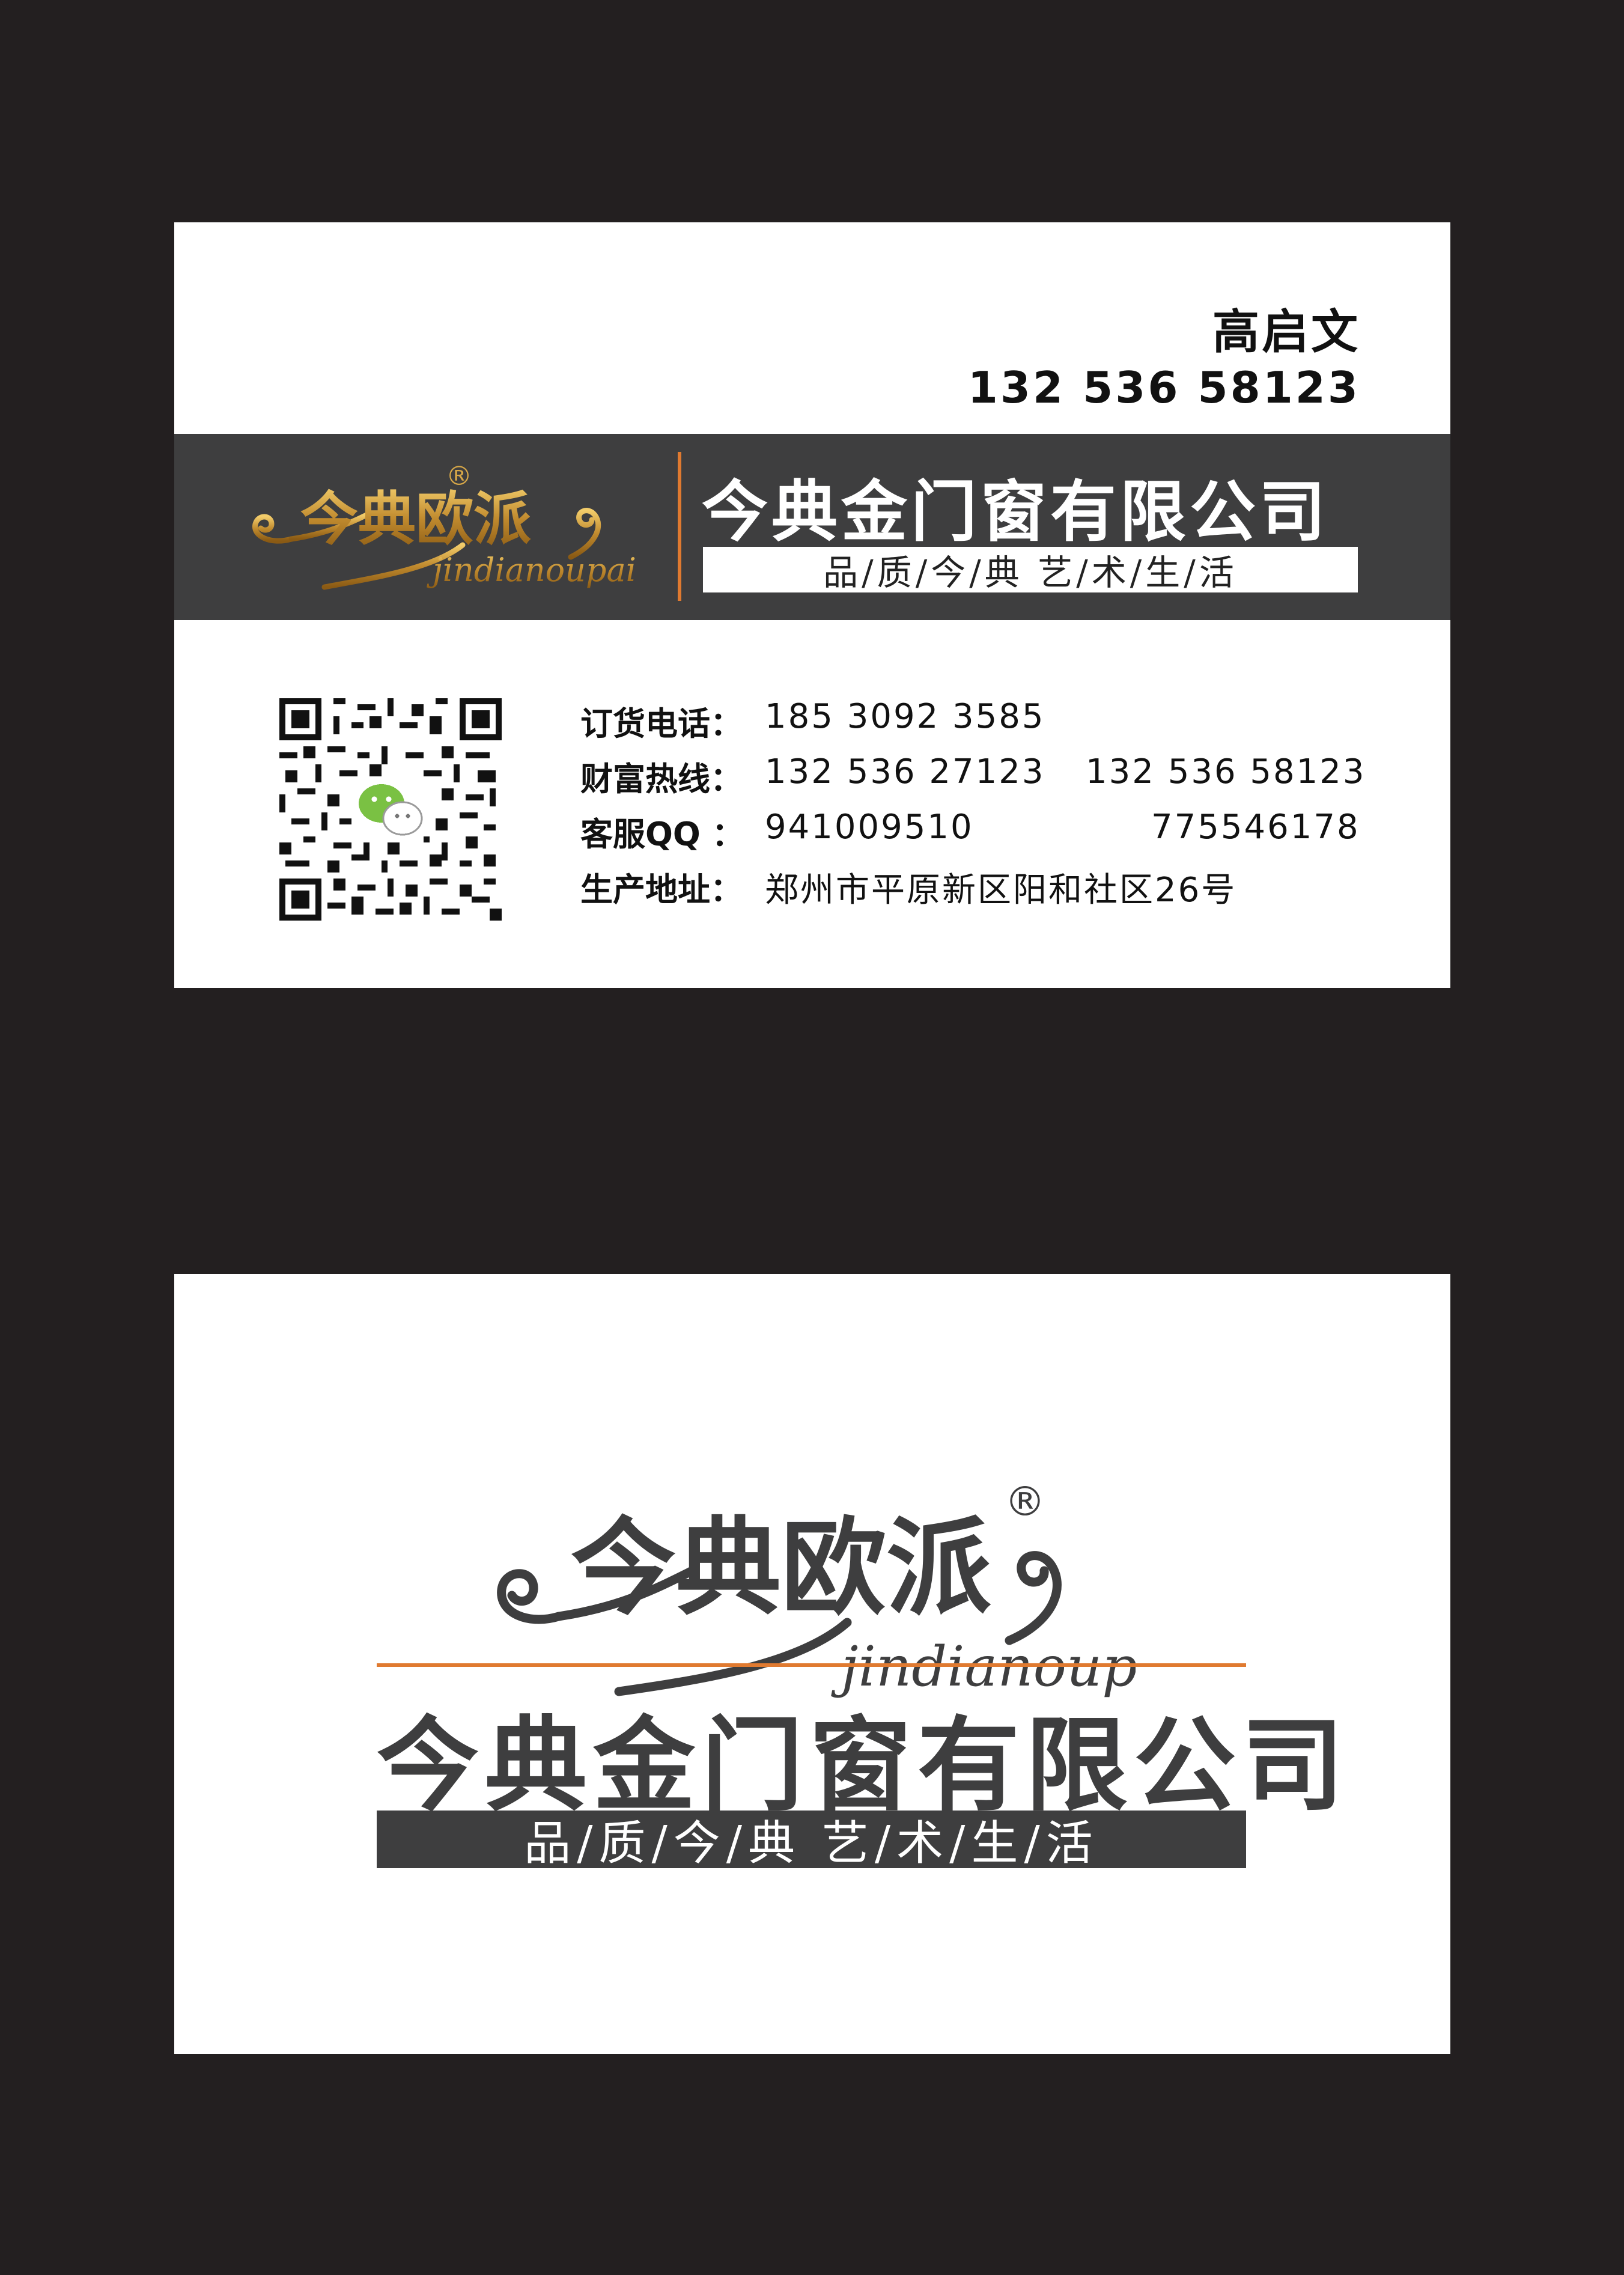 The width and height of the screenshot is (1624, 2275). I want to click on logo-swash-large, so click(779, 1623).